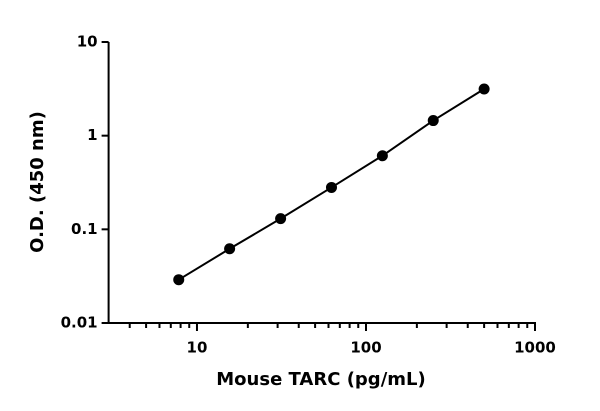 The width and height of the screenshot is (600, 411). Describe the element at coordinates (87, 42) in the screenshot. I see `y-tick-label: 10` at that location.